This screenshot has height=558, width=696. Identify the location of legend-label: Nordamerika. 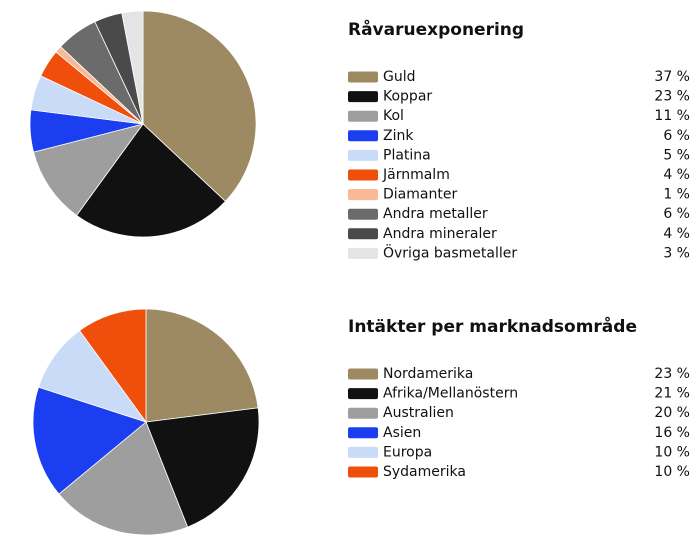
(428, 374).